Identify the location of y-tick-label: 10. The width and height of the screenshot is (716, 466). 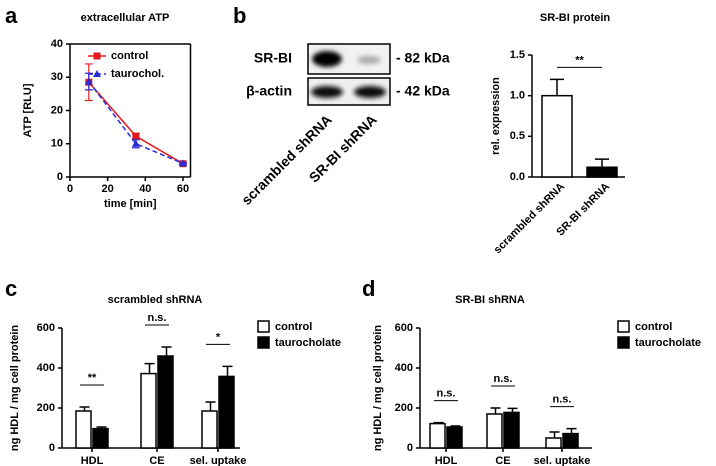
(57, 144).